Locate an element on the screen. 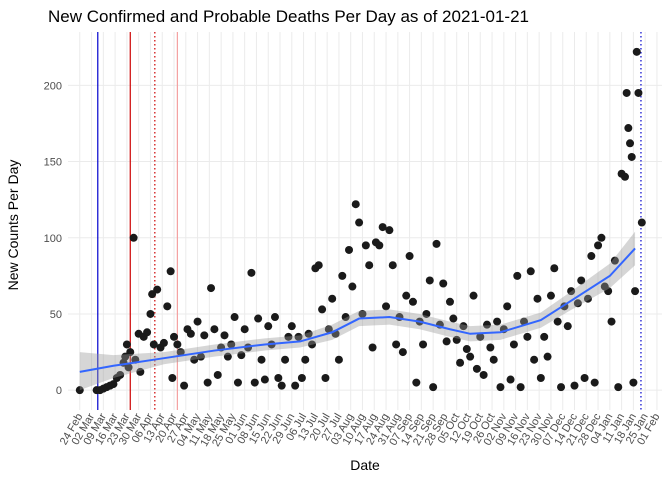 The image size is (672, 480). x-axis-label: Date is located at coordinates (365, 465).